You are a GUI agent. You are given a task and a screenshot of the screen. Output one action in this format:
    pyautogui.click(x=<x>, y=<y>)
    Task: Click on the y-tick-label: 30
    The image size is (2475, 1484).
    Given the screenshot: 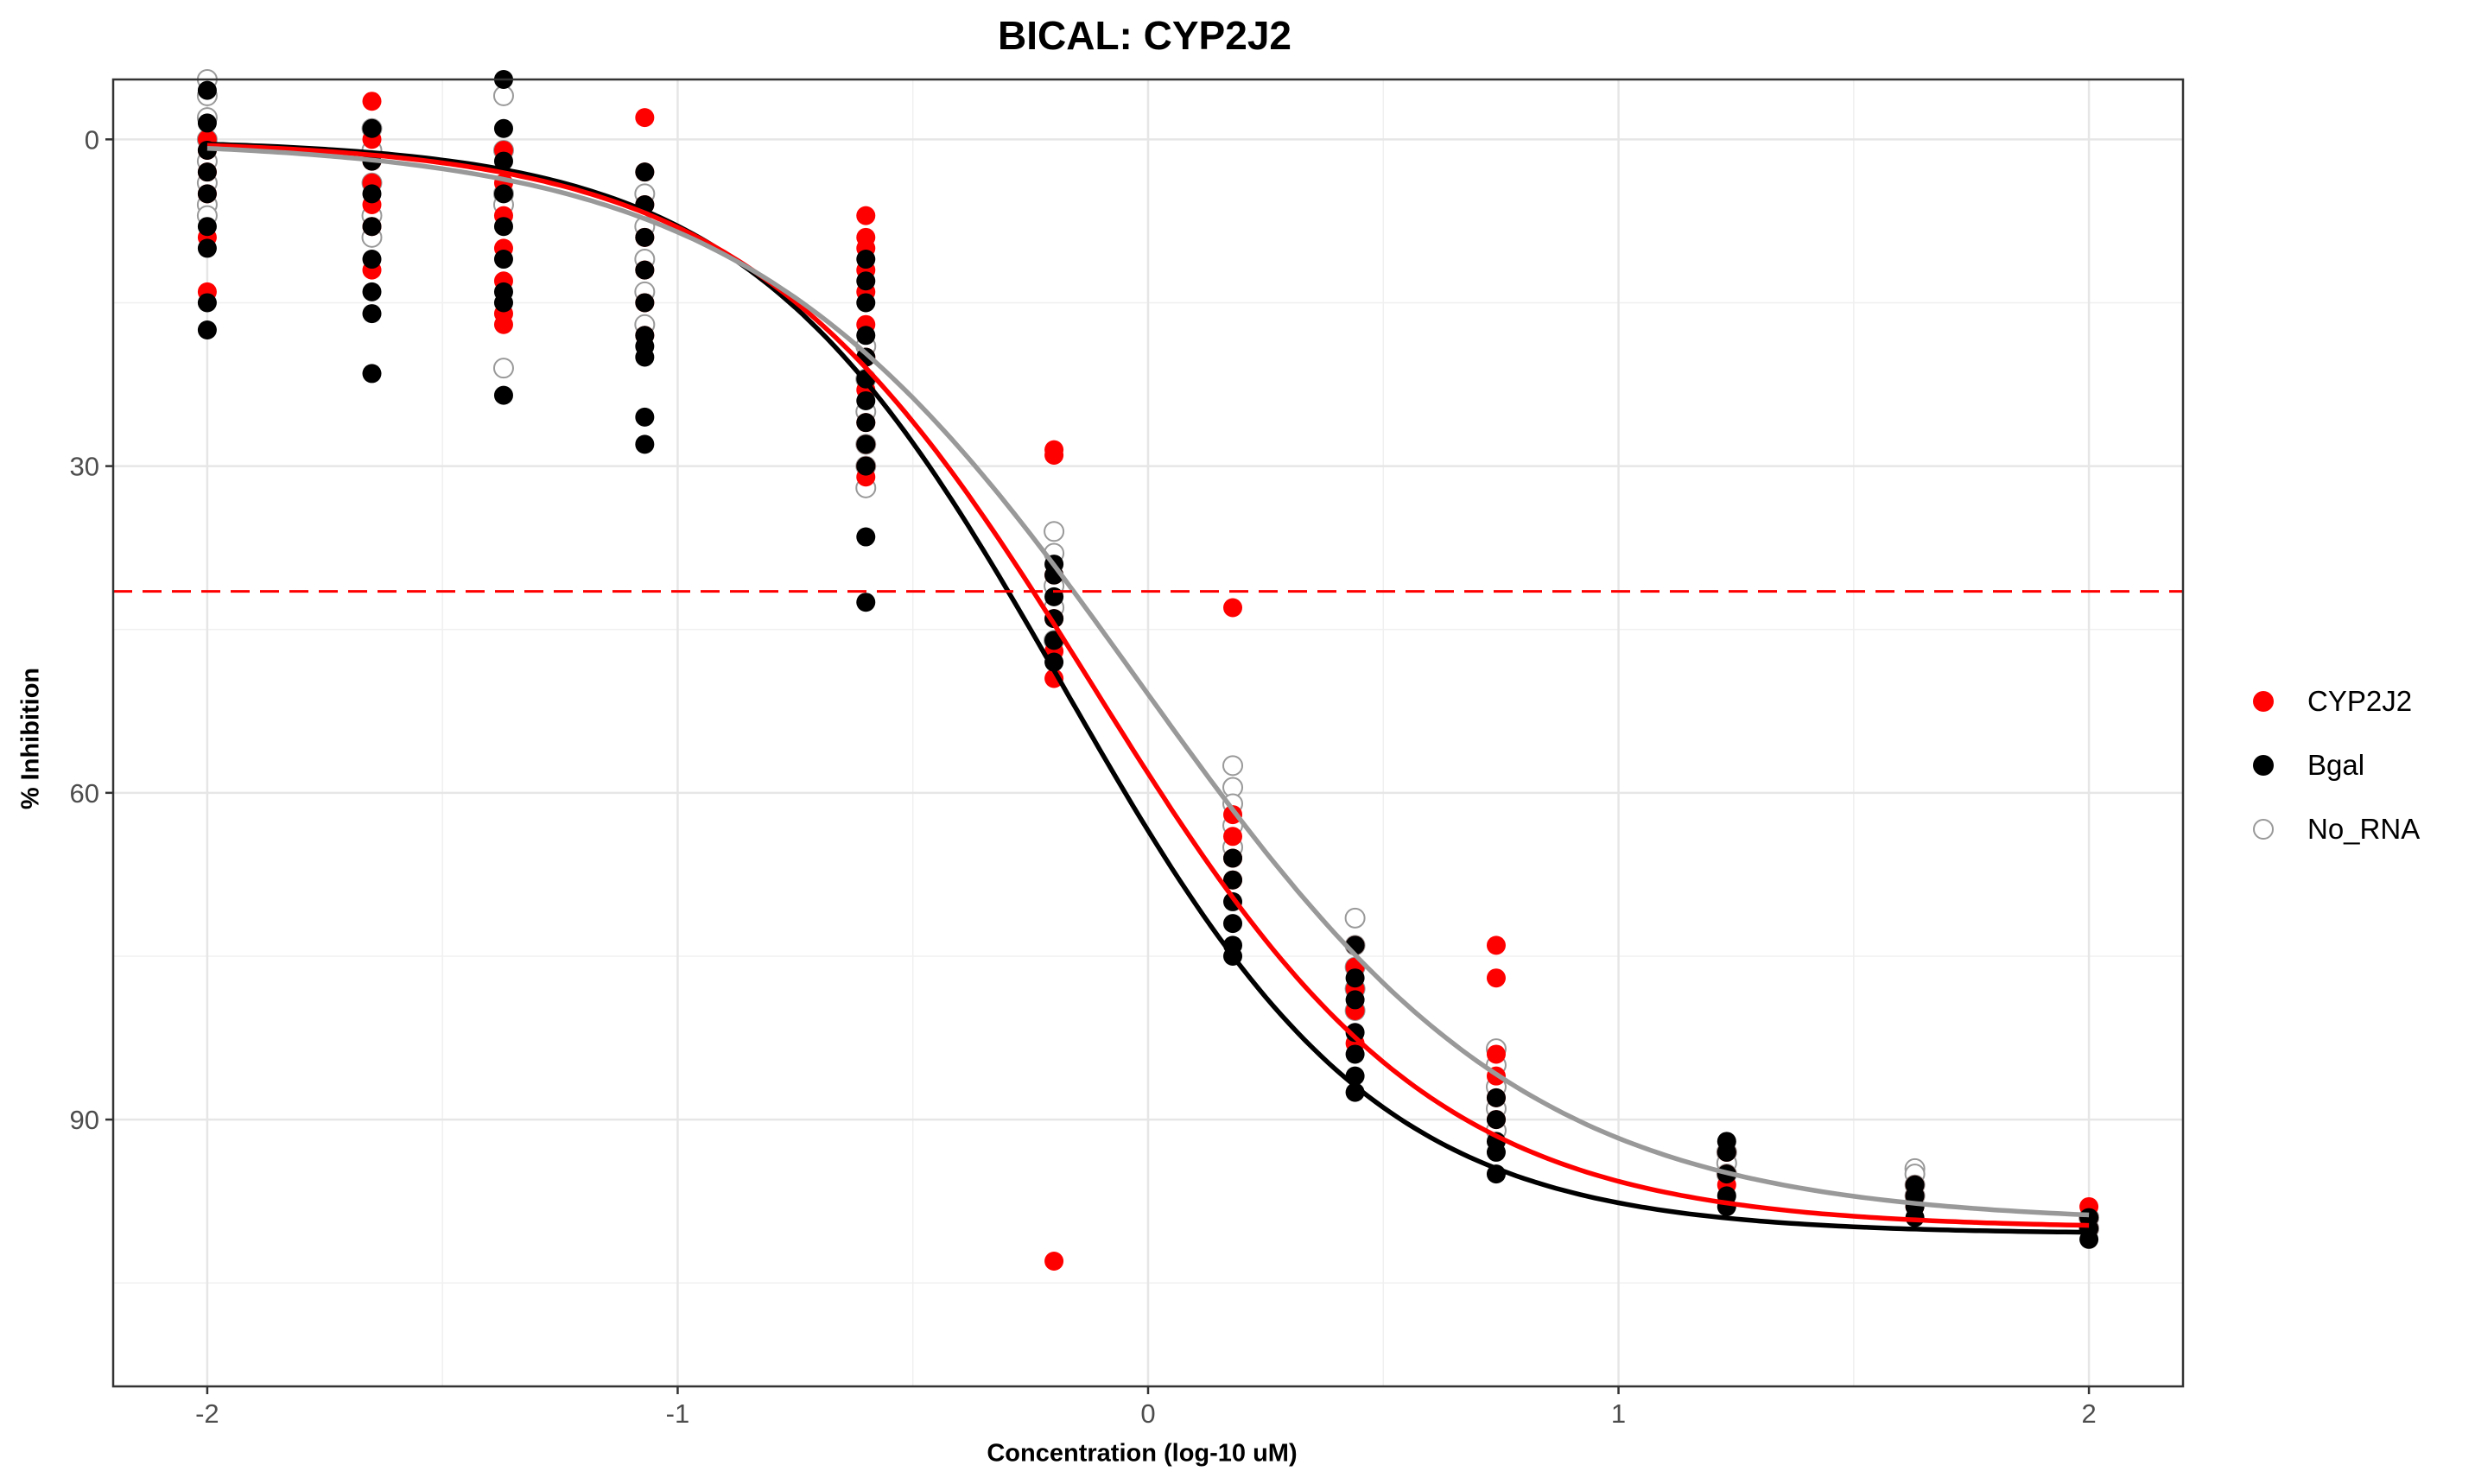 What is the action you would take?
    pyautogui.click(x=84, y=467)
    